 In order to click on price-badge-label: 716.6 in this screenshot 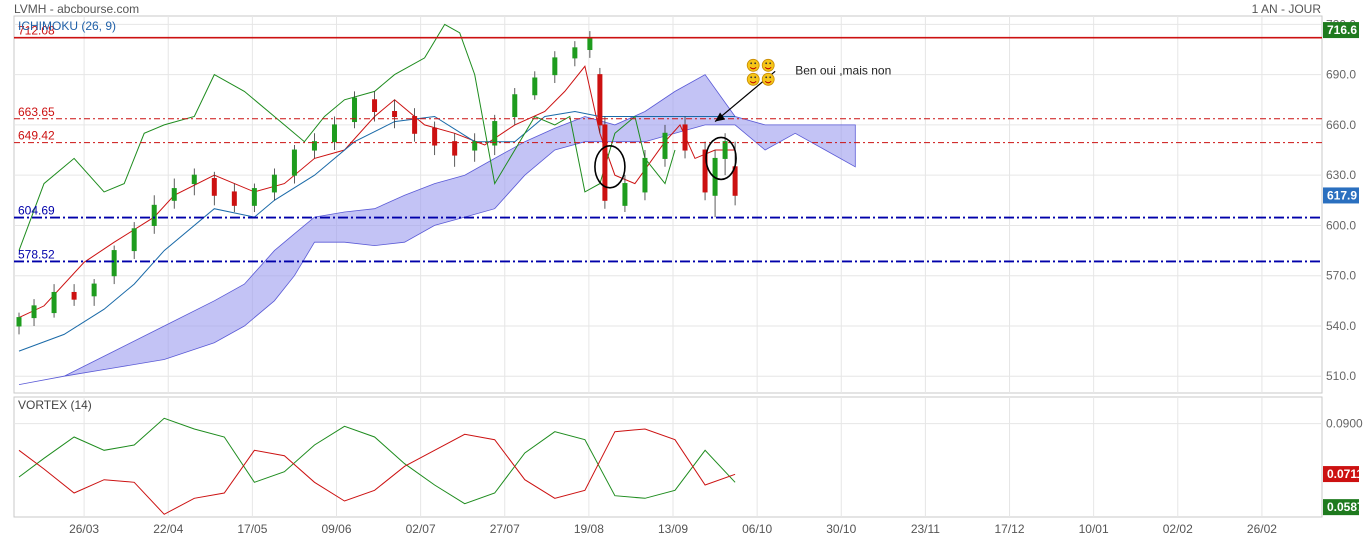, I will do `click(1342, 30)`.